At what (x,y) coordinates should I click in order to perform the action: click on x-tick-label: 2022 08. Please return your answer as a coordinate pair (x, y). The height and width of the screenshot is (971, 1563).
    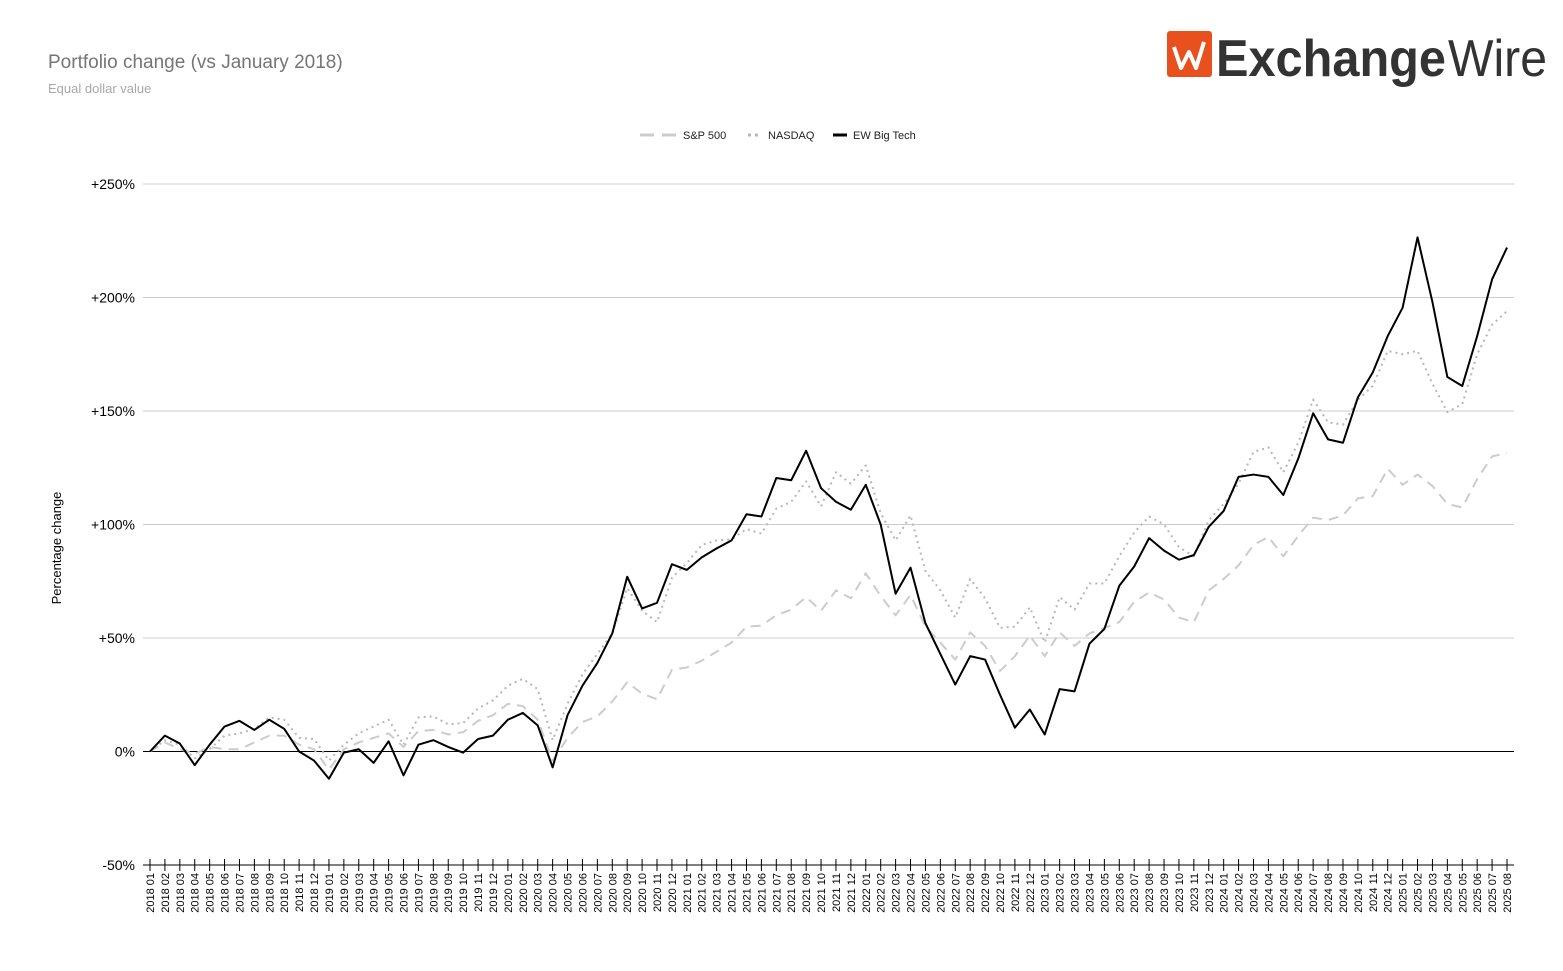
    Looking at the image, I should click on (971, 893).